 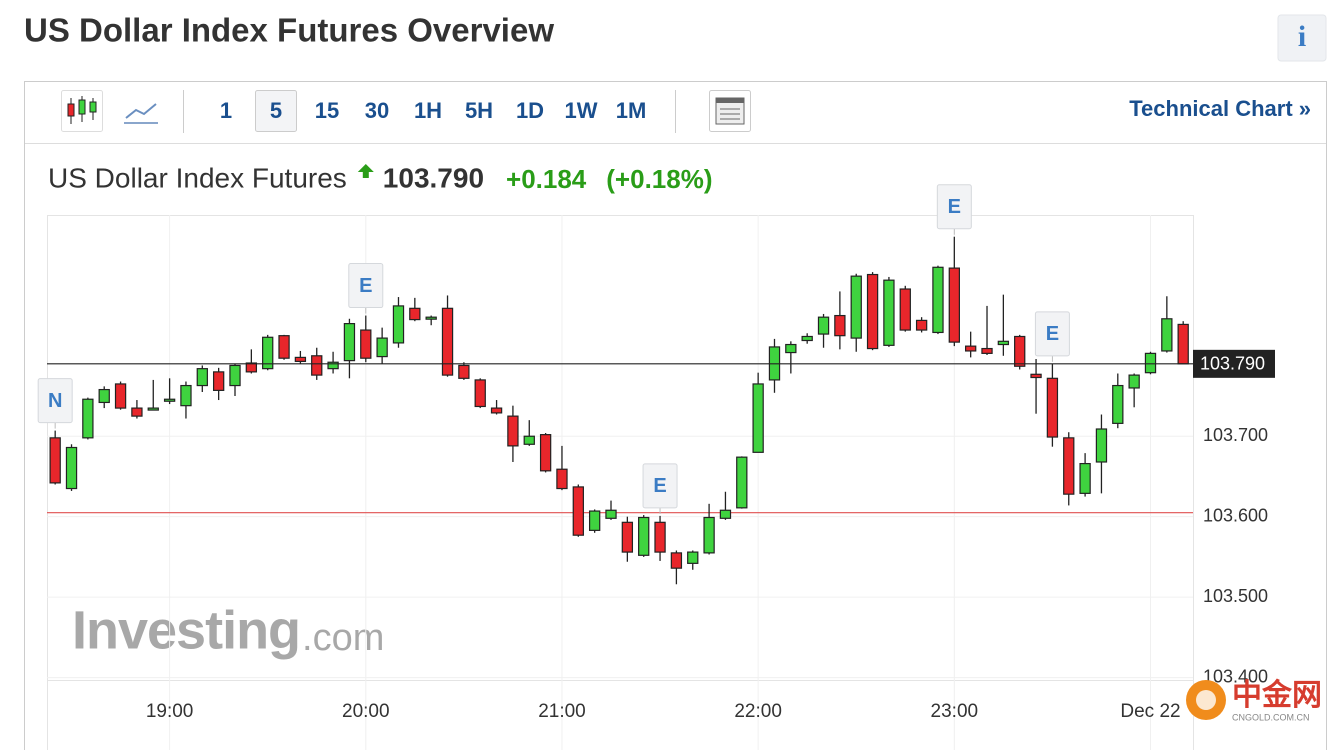 What do you see at coordinates (955, 711) in the screenshot?
I see `x-tick-label: 23:00` at bounding box center [955, 711].